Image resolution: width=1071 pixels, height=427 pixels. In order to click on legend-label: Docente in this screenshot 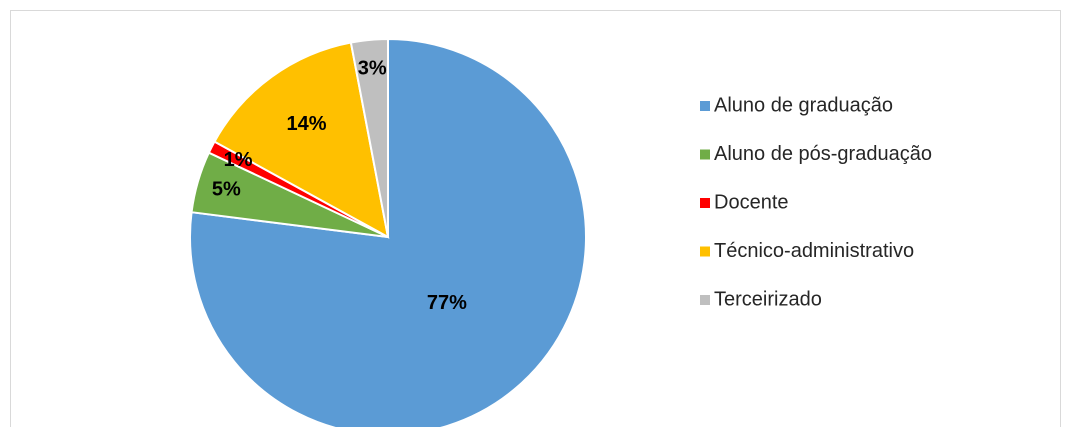, I will do `click(751, 202)`.